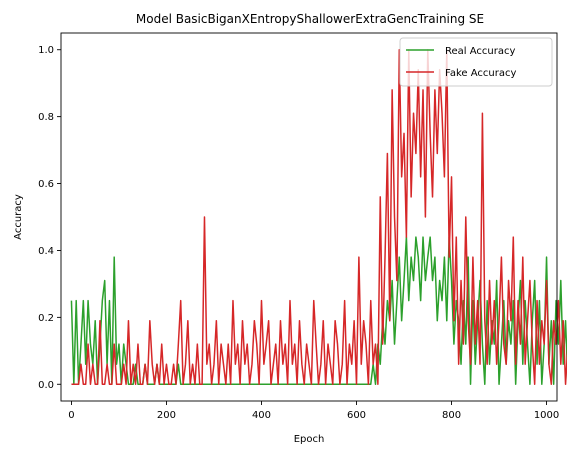  What do you see at coordinates (480, 51) in the screenshot?
I see `legend-label-real: Real Accuracy` at bounding box center [480, 51].